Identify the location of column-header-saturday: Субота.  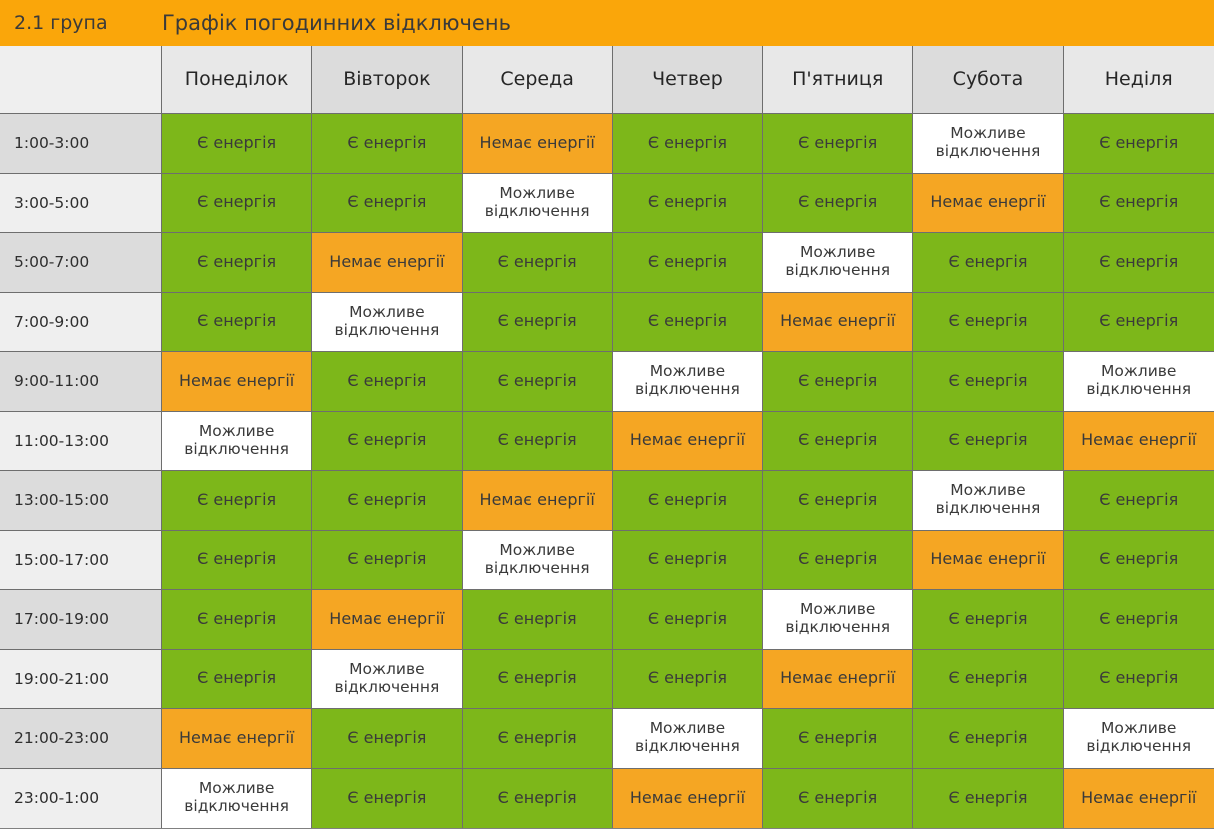
(988, 79).